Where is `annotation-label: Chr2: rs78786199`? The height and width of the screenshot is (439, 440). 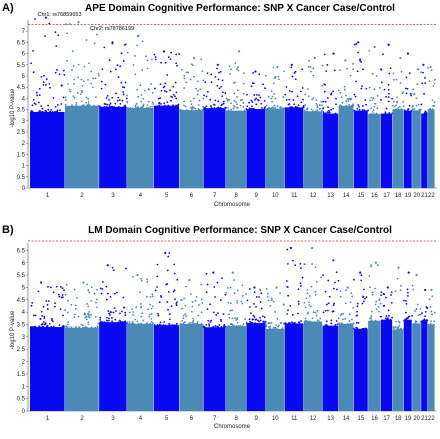
annotation-label: Chr2: rs78786199 is located at coordinates (112, 29).